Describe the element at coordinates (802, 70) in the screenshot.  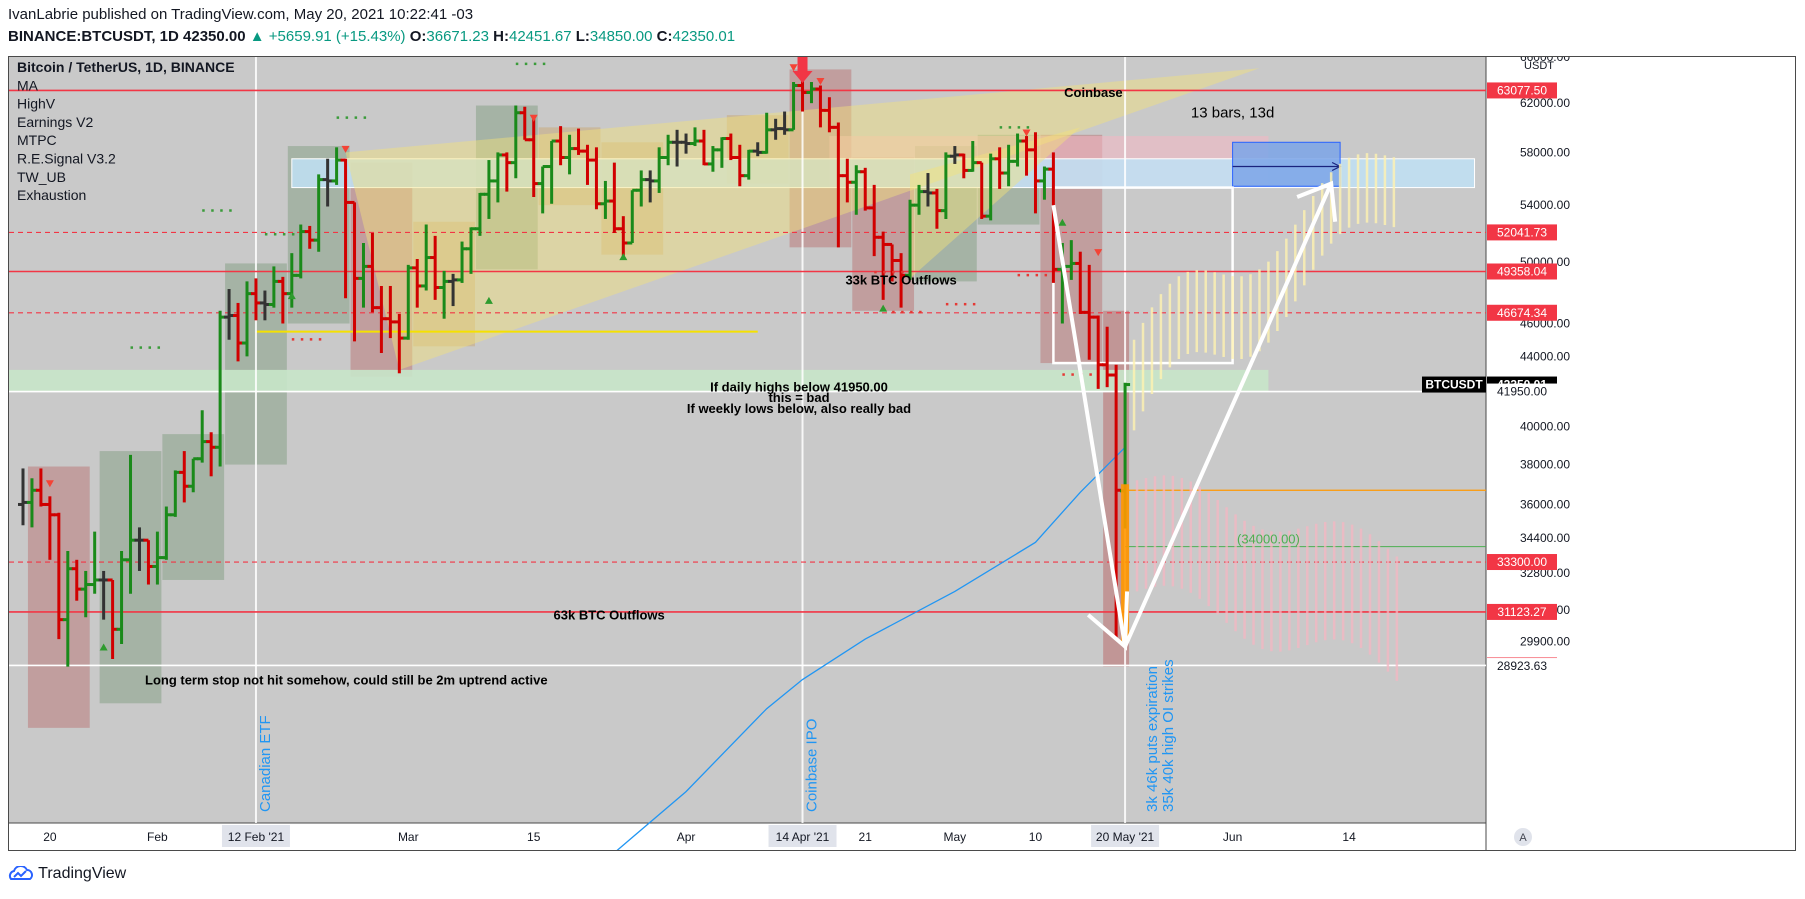
I see `top-down-arrow-icon` at that location.